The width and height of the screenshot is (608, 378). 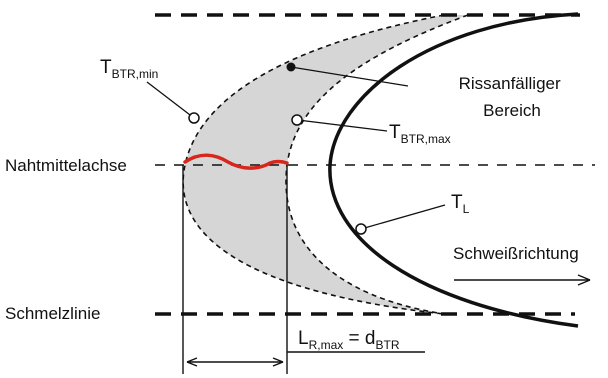 What do you see at coordinates (403, 217) in the screenshot?
I see `leader-liquidus` at bounding box center [403, 217].